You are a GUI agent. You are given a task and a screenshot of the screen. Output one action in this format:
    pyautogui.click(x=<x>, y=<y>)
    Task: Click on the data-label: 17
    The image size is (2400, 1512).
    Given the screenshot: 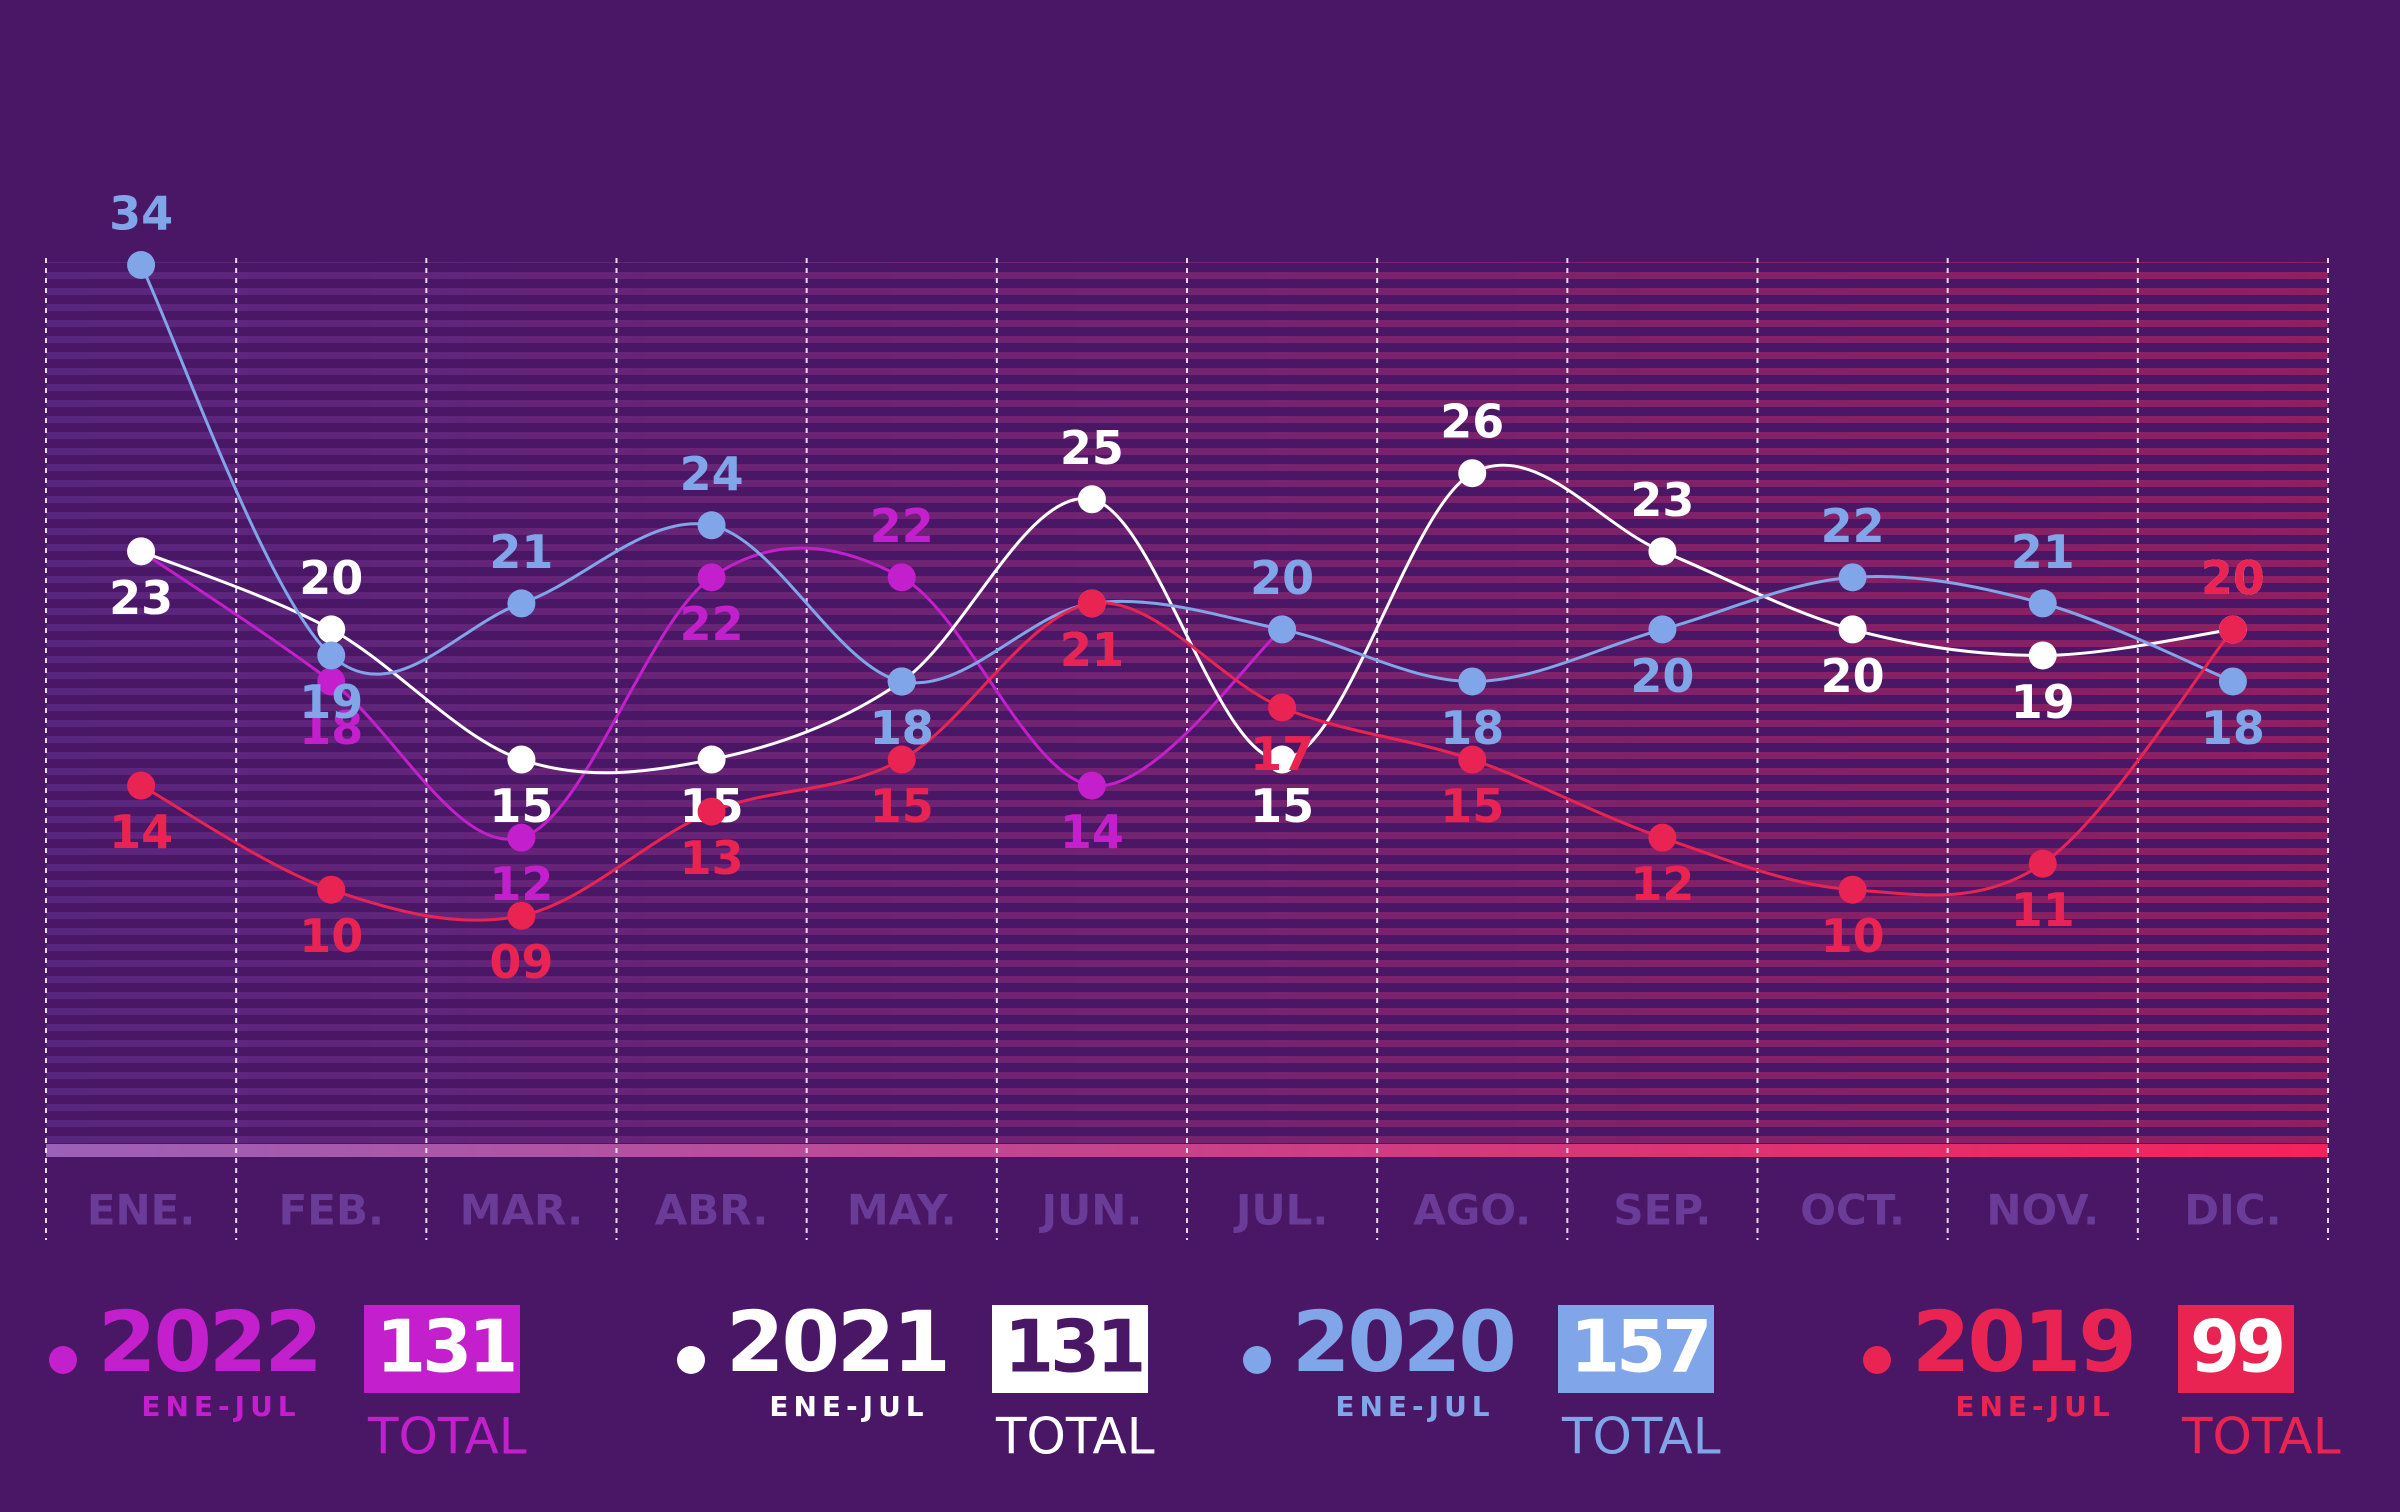 What is the action you would take?
    pyautogui.click(x=1282, y=754)
    